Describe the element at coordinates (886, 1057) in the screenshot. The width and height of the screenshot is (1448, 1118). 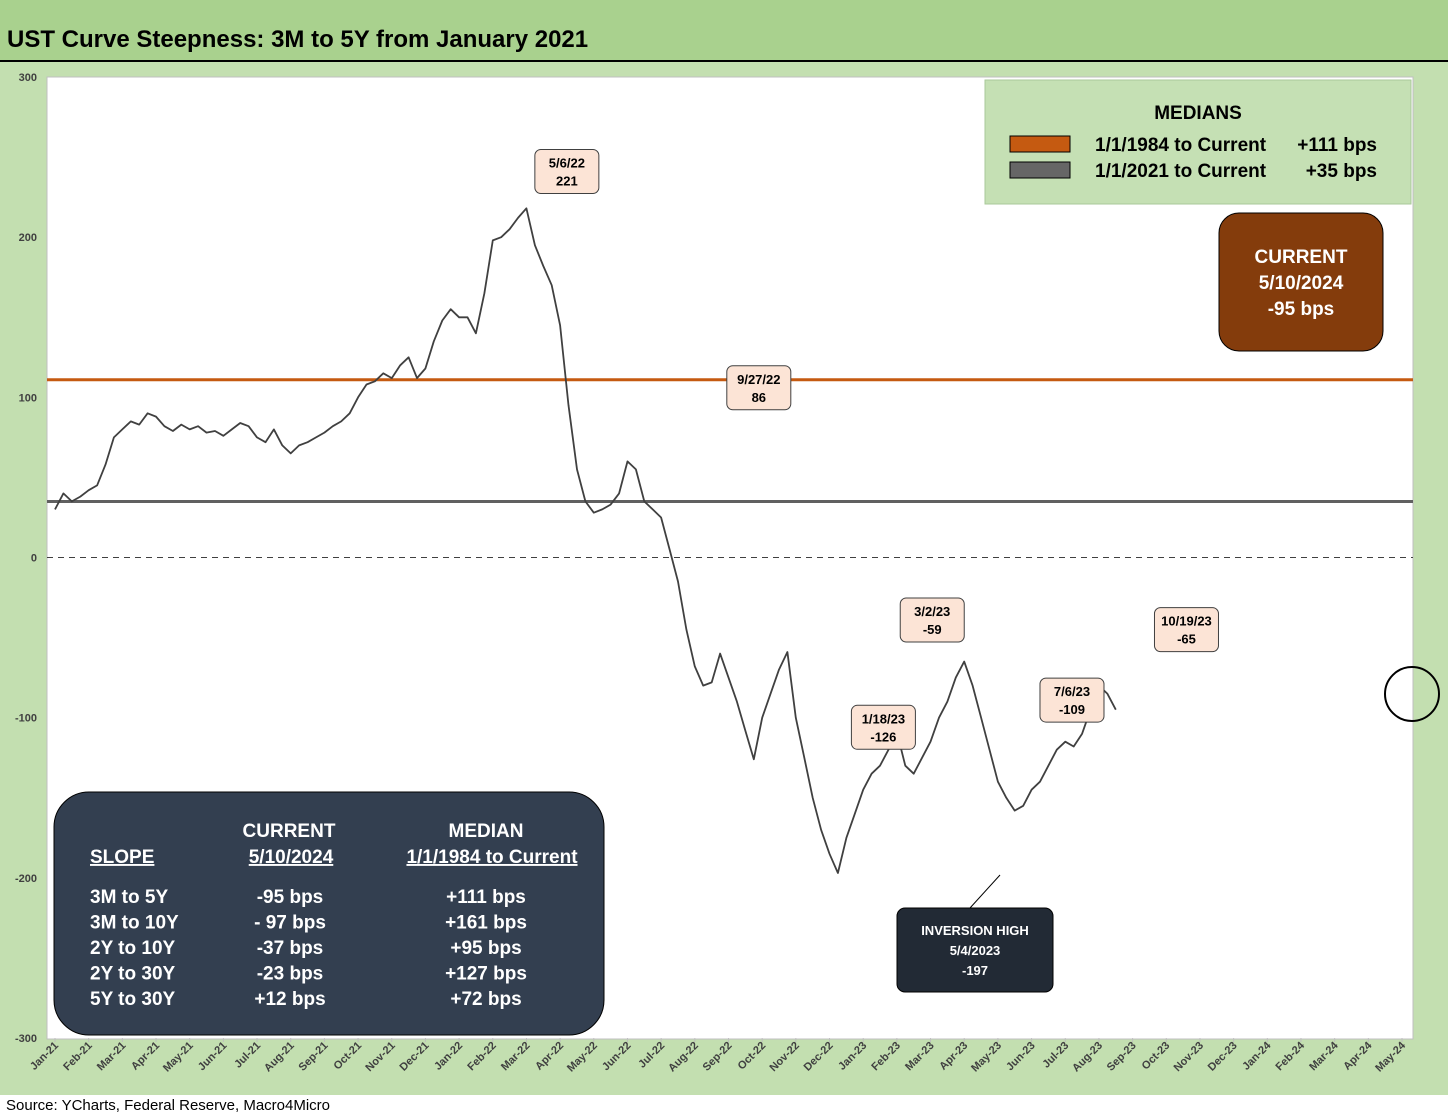
I see `x-tick-label: Feb-23` at that location.